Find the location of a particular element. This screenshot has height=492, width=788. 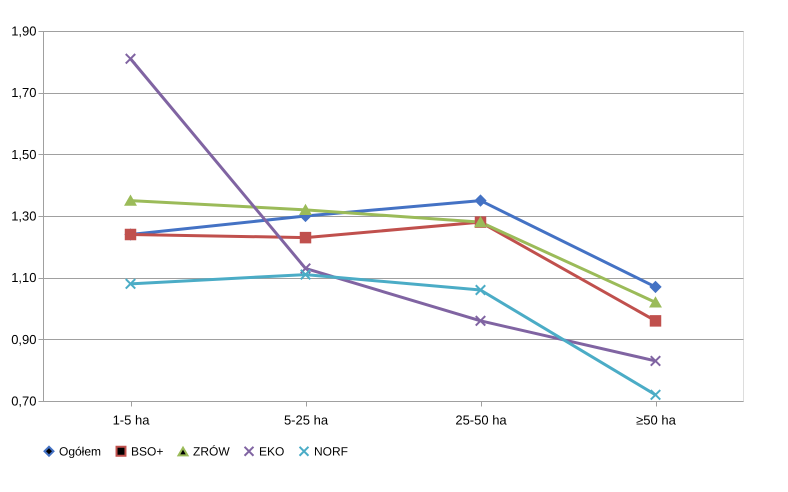

legend-label: BSO+ is located at coordinates (147, 451).